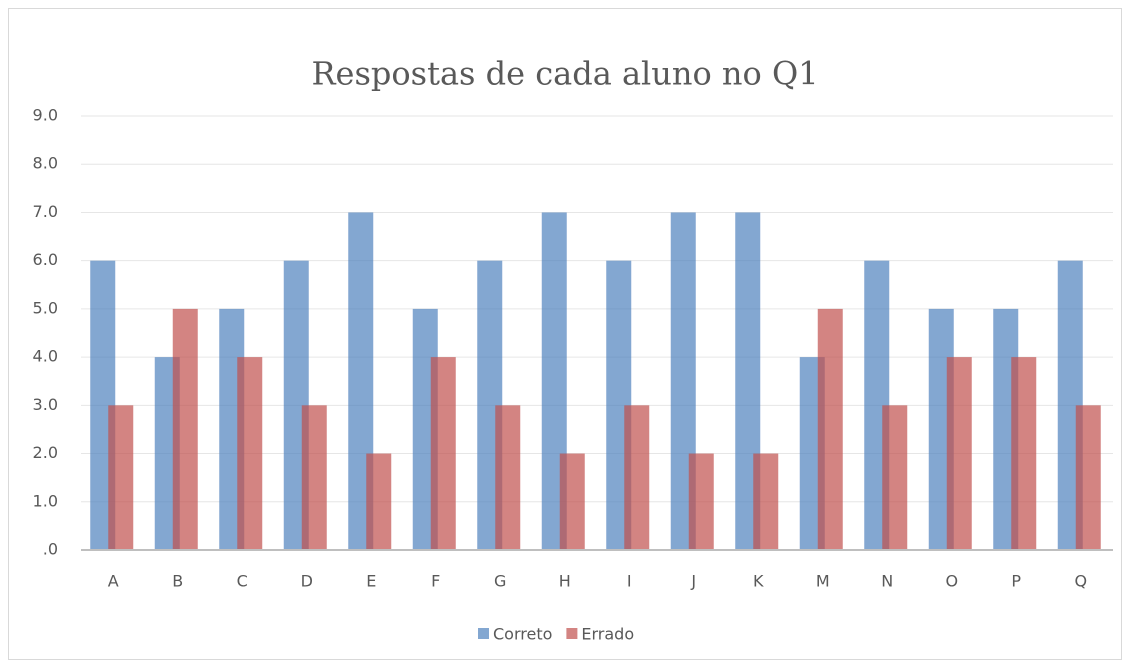 This screenshot has height=667, width=1130. Describe the element at coordinates (45, 356) in the screenshot. I see `y-tick-label: 4.0` at that location.